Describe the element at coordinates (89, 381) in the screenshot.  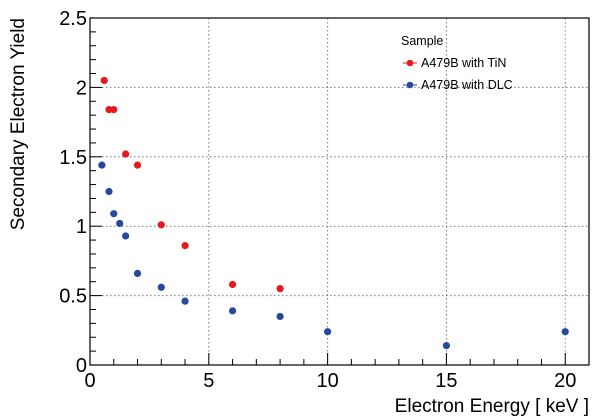
I see `x-tick-label: 0` at that location.